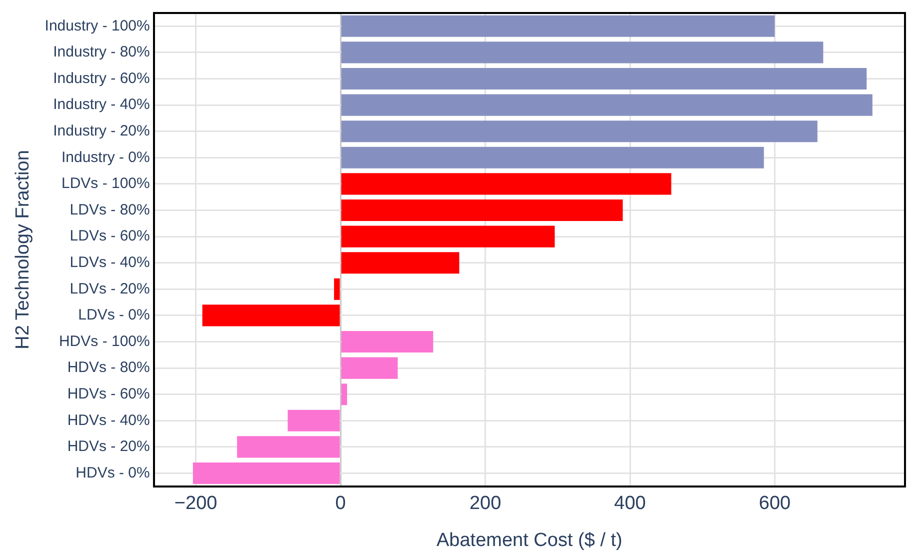 This screenshot has height=560, width=907. I want to click on x-axis-title: Abatement Cost ($ / t), so click(529, 540).